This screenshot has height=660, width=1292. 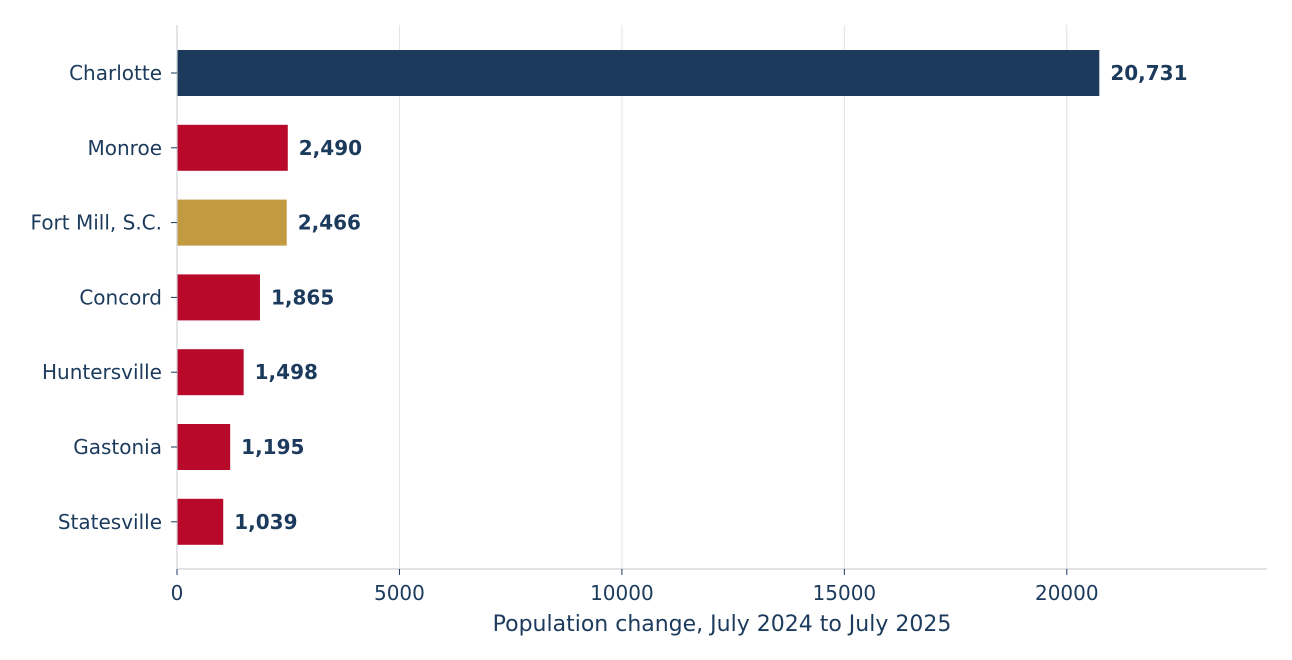 I want to click on x-axis-ticks: 0 5000 10000 15000 20000, so click(x=635, y=587).